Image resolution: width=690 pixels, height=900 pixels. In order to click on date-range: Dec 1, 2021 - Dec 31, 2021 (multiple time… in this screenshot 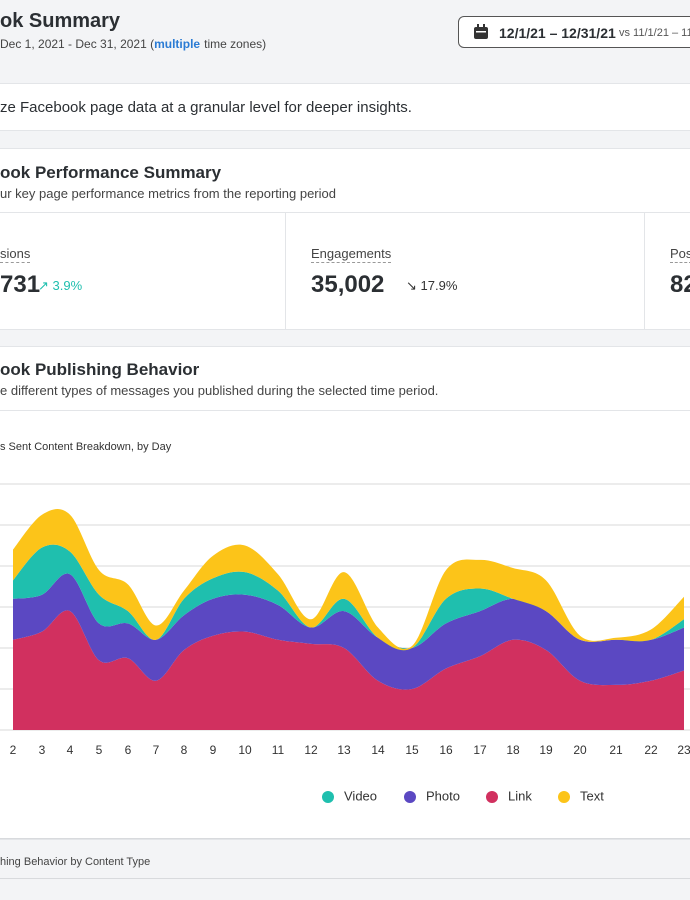, I will do `click(133, 44)`.